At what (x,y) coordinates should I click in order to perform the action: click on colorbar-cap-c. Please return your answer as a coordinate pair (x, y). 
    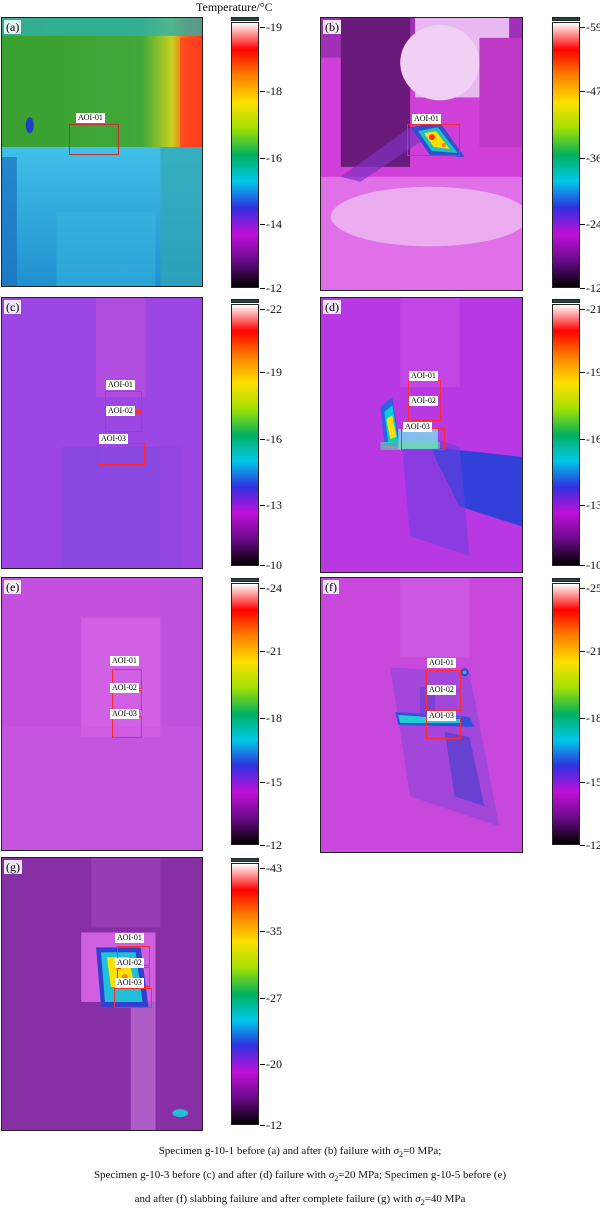
    Looking at the image, I should click on (245, 301).